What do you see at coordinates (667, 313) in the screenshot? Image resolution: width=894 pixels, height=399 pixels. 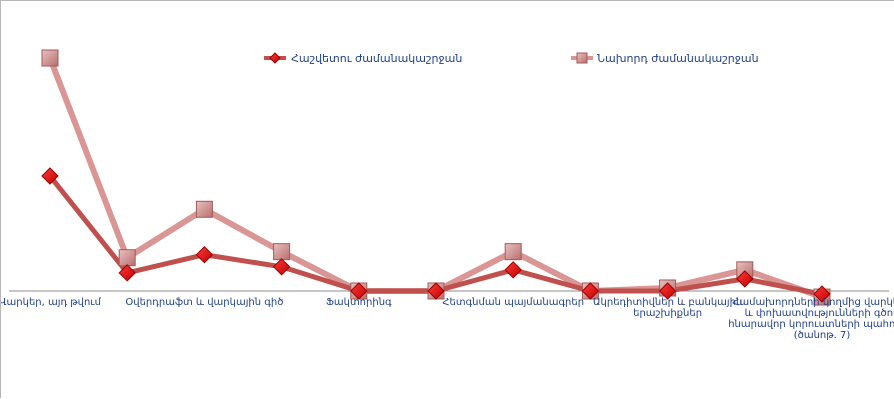 I see `category-label-8: երաշխիքներ` at bounding box center [667, 313].